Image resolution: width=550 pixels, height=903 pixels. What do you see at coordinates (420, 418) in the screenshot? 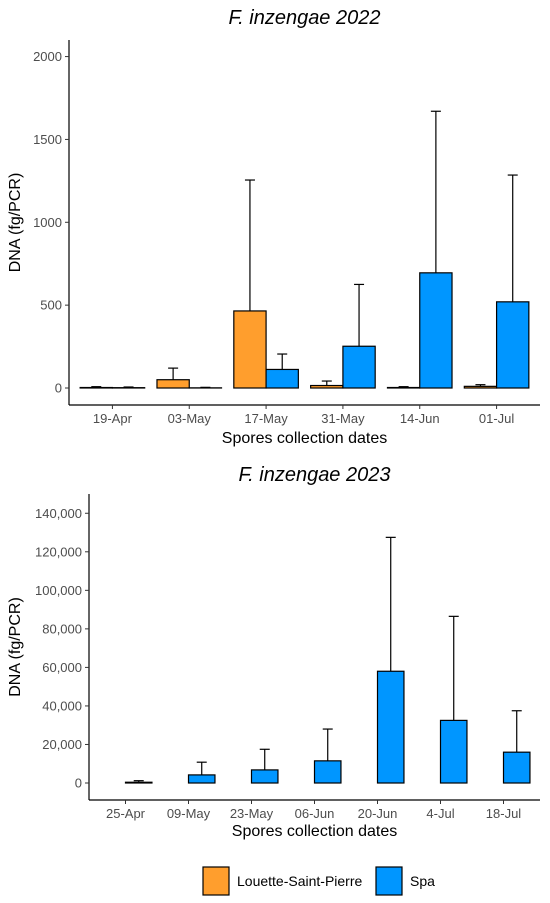
I see `x-tick-label: 14-Jun` at bounding box center [420, 418].